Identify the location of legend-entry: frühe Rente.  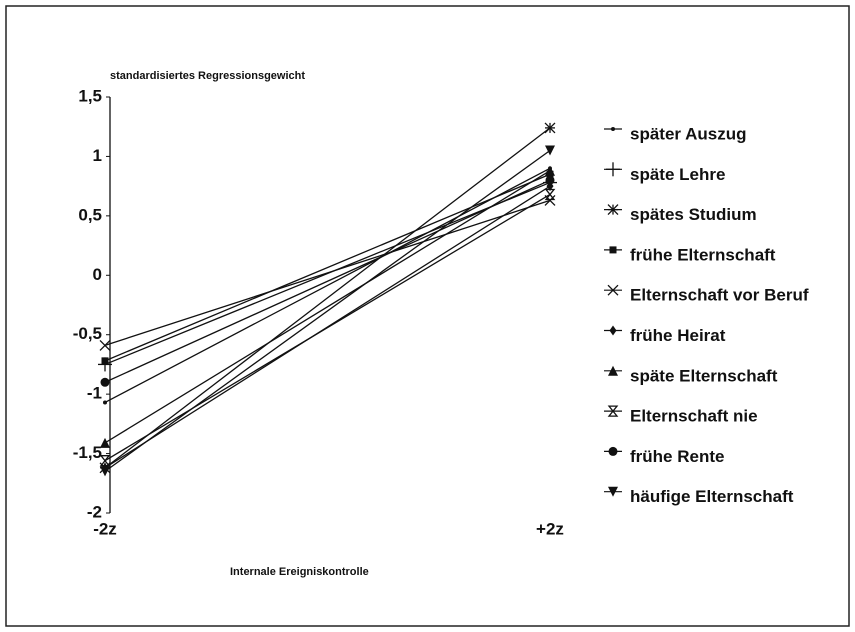
(664, 456).